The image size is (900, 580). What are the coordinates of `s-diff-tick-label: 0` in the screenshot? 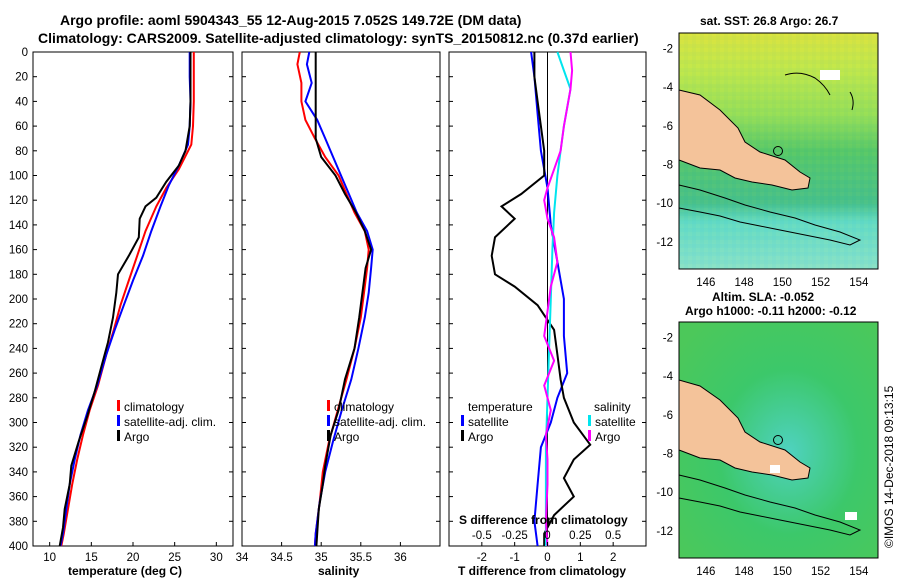 It's located at (547, 536).